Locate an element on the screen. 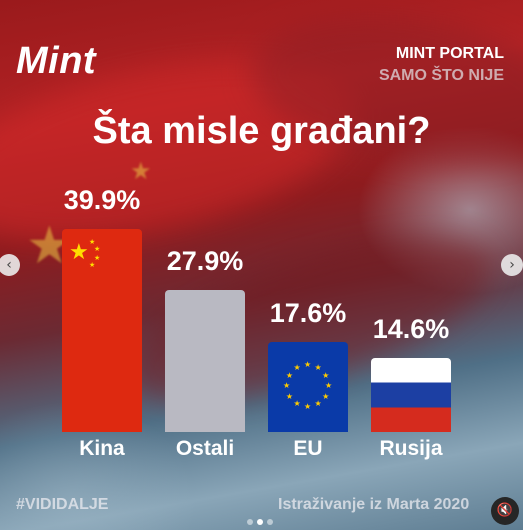  mint-logo: Mint is located at coordinates (56, 61).